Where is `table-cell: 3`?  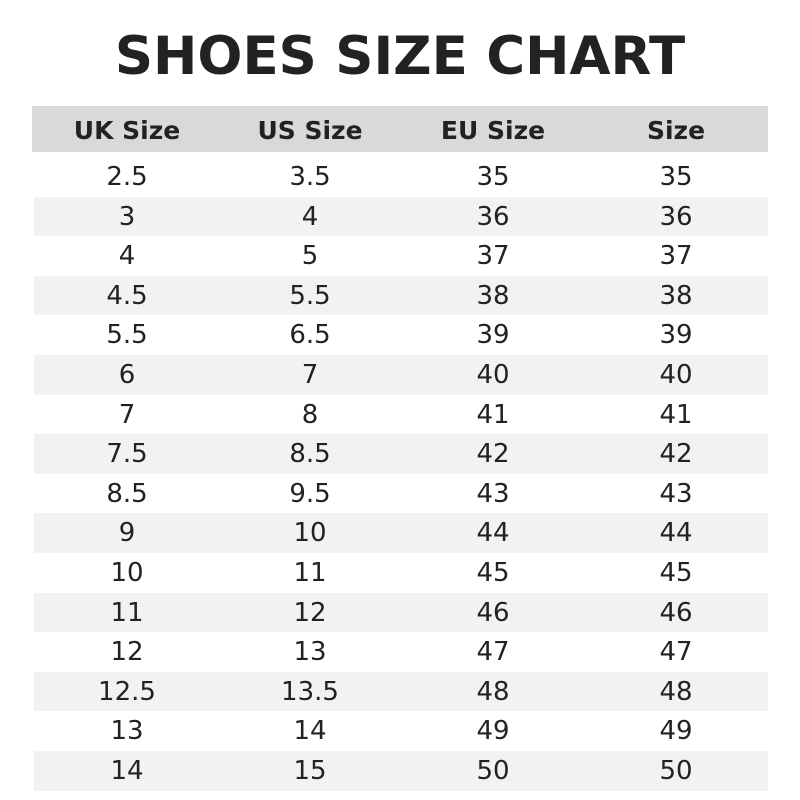 table-cell: 3 is located at coordinates (127, 216).